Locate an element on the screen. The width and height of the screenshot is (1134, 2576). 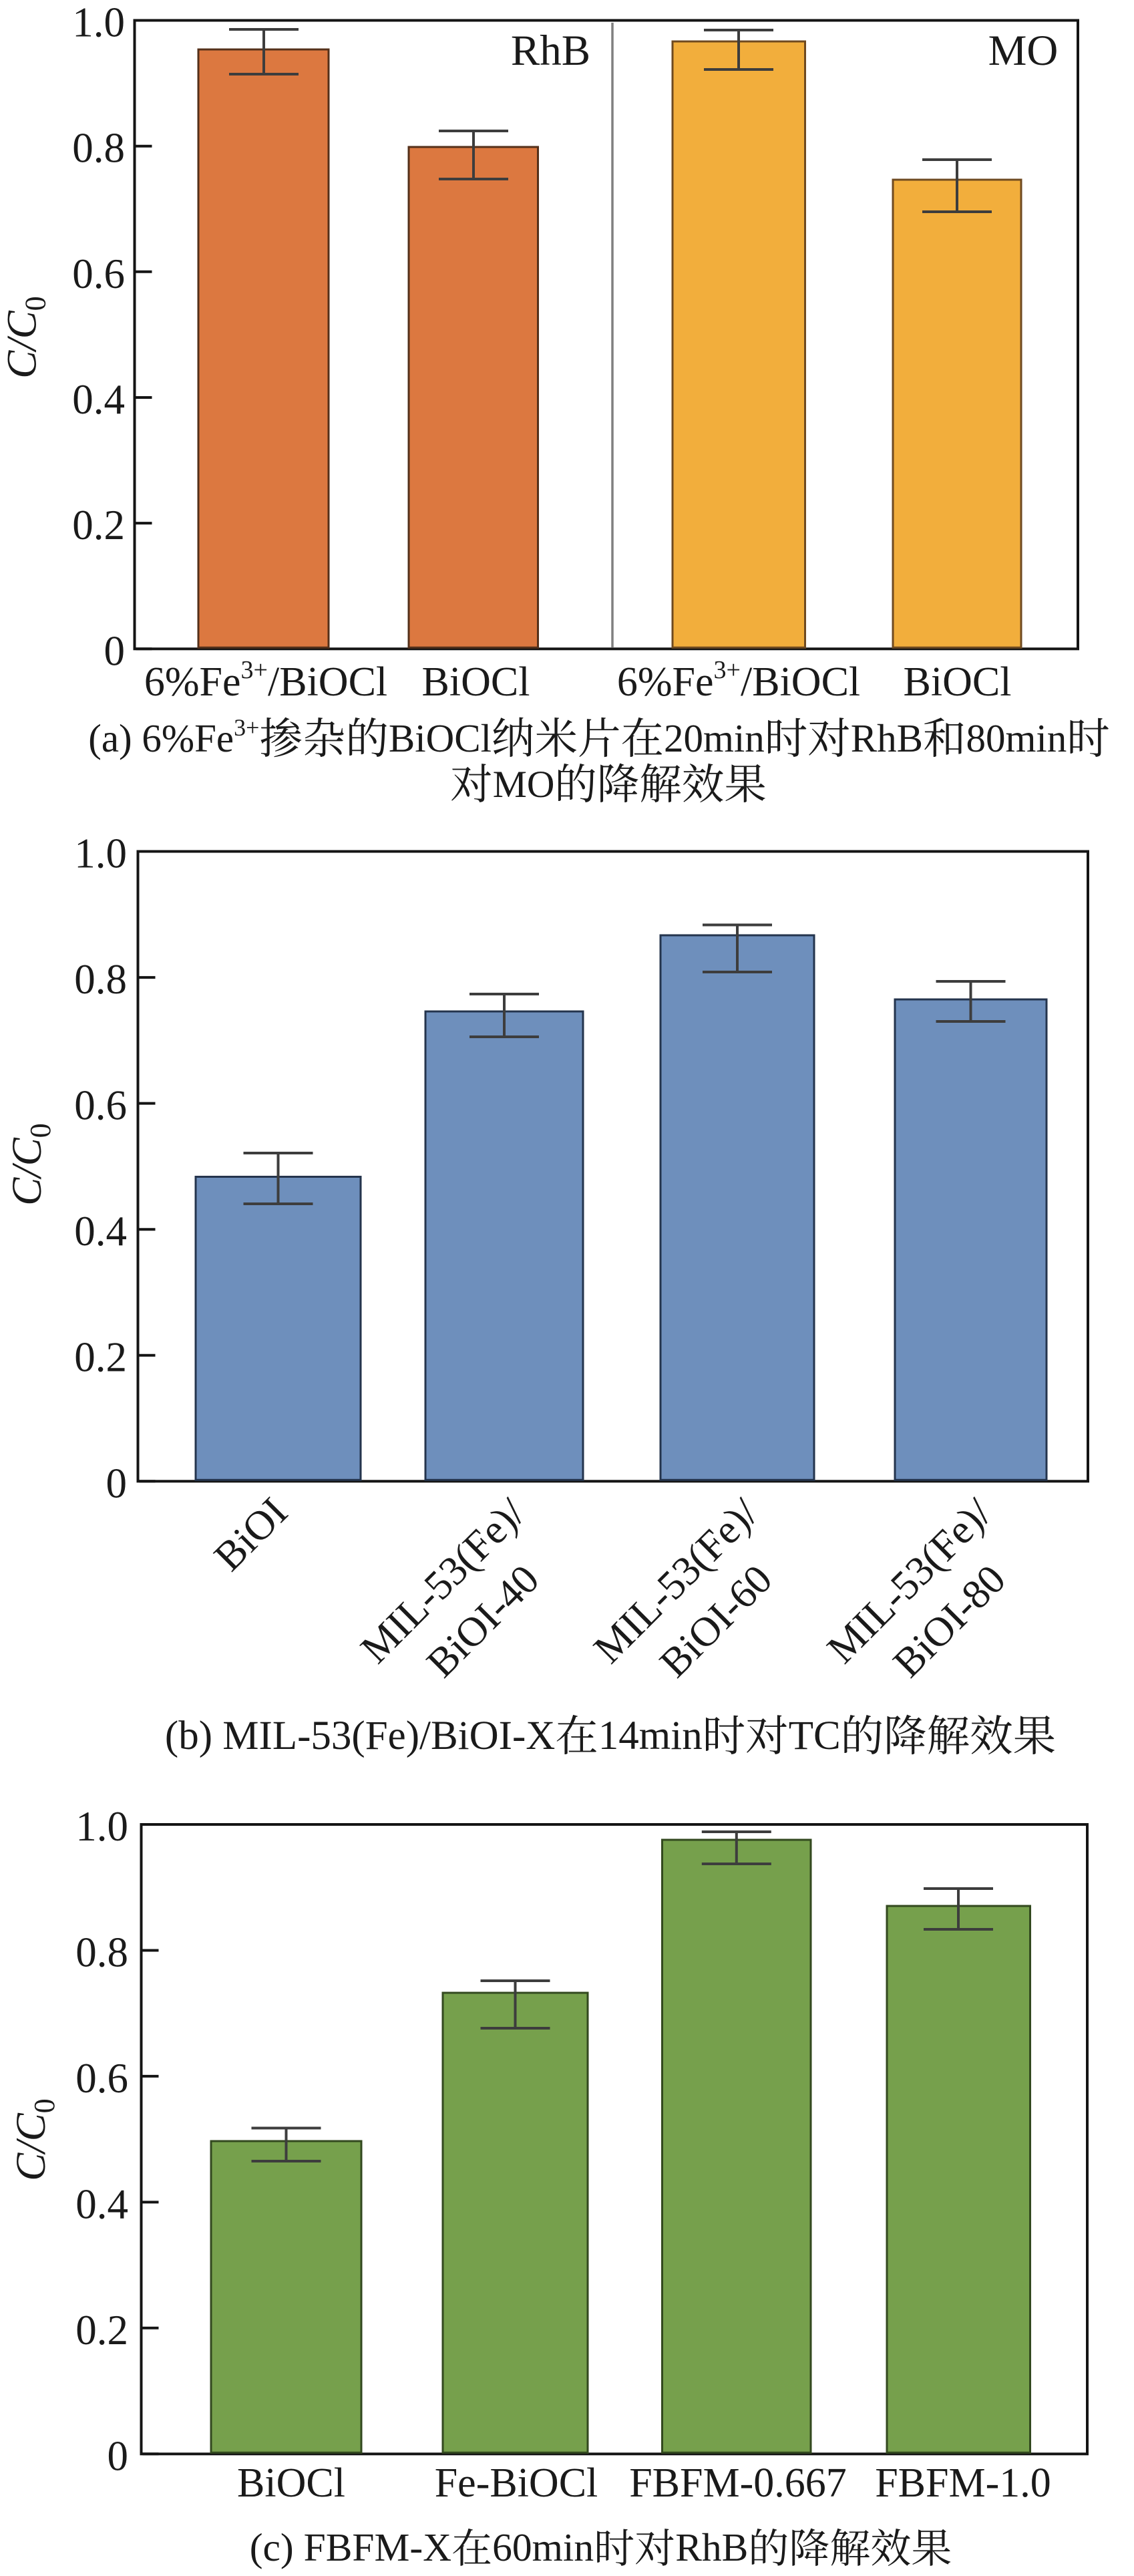
svg-text: BiOI is located at coordinates (251, 1534).